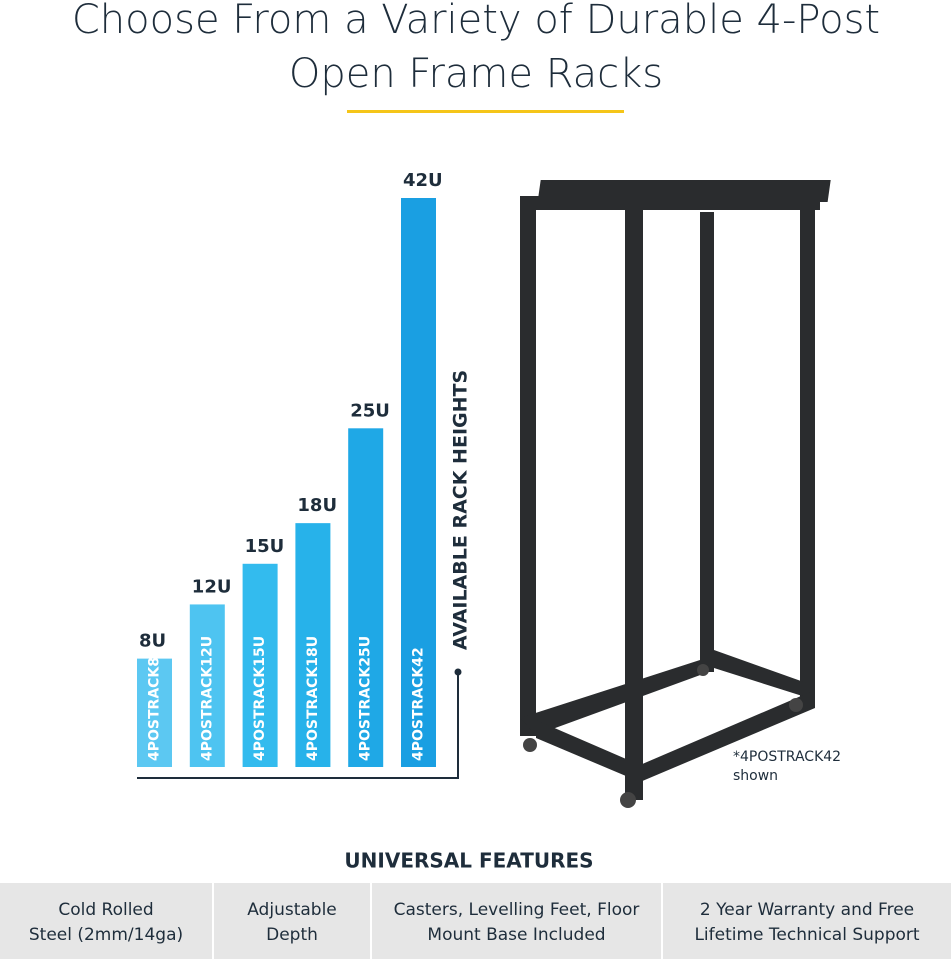 The image size is (951, 959). What do you see at coordinates (292, 935) in the screenshot?
I see `feature-text: Depth` at bounding box center [292, 935].